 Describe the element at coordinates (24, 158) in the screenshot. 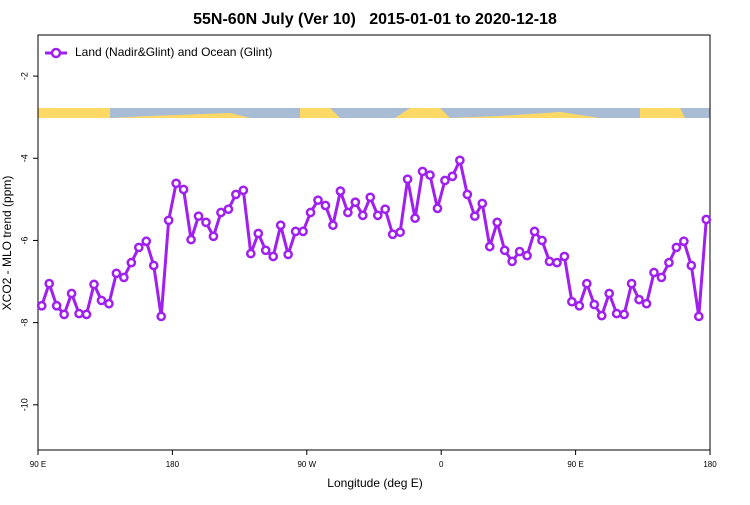

I see `y-tick-label: -4` at that location.